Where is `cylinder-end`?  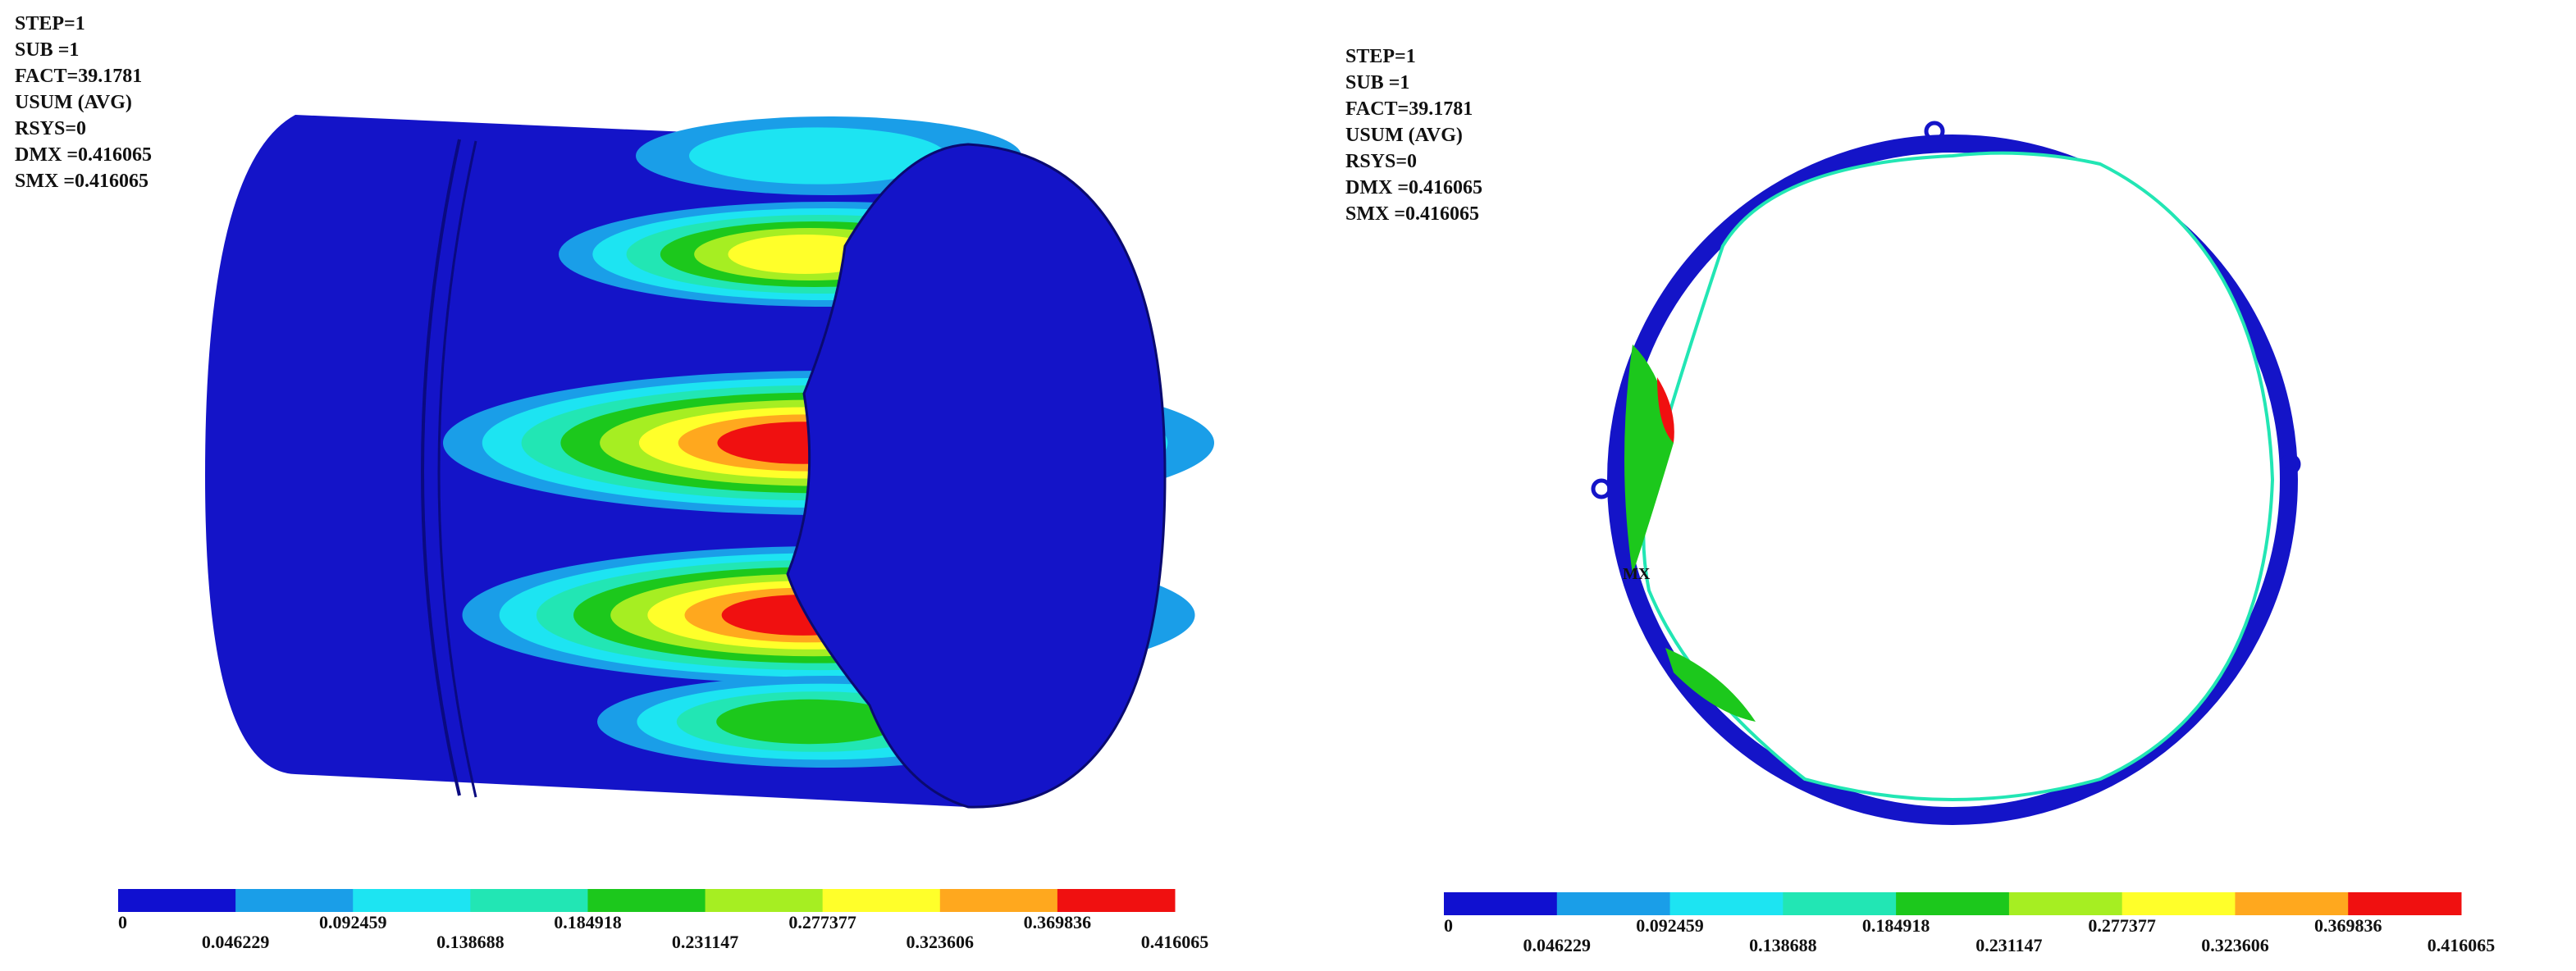
cylinder-end is located at coordinates (976, 476).